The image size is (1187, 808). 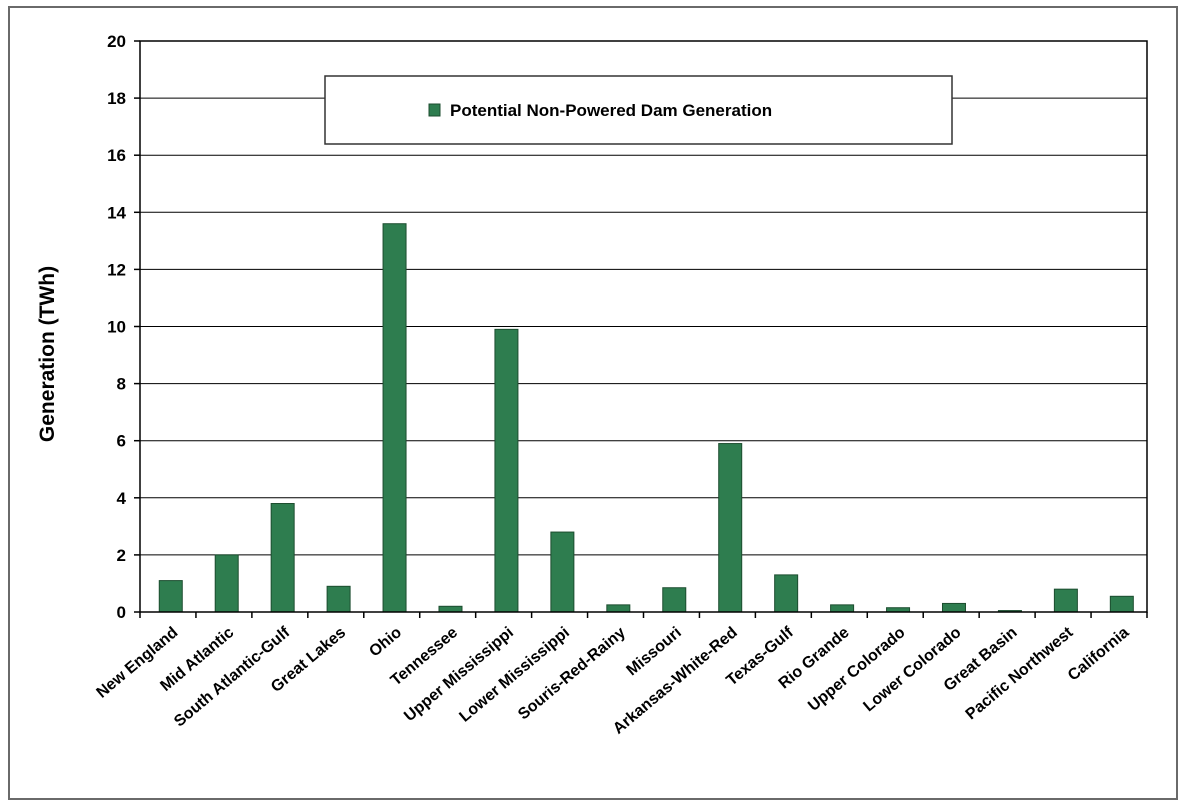 I want to click on y-axis-label: Generation (TWh), so click(x=47, y=354).